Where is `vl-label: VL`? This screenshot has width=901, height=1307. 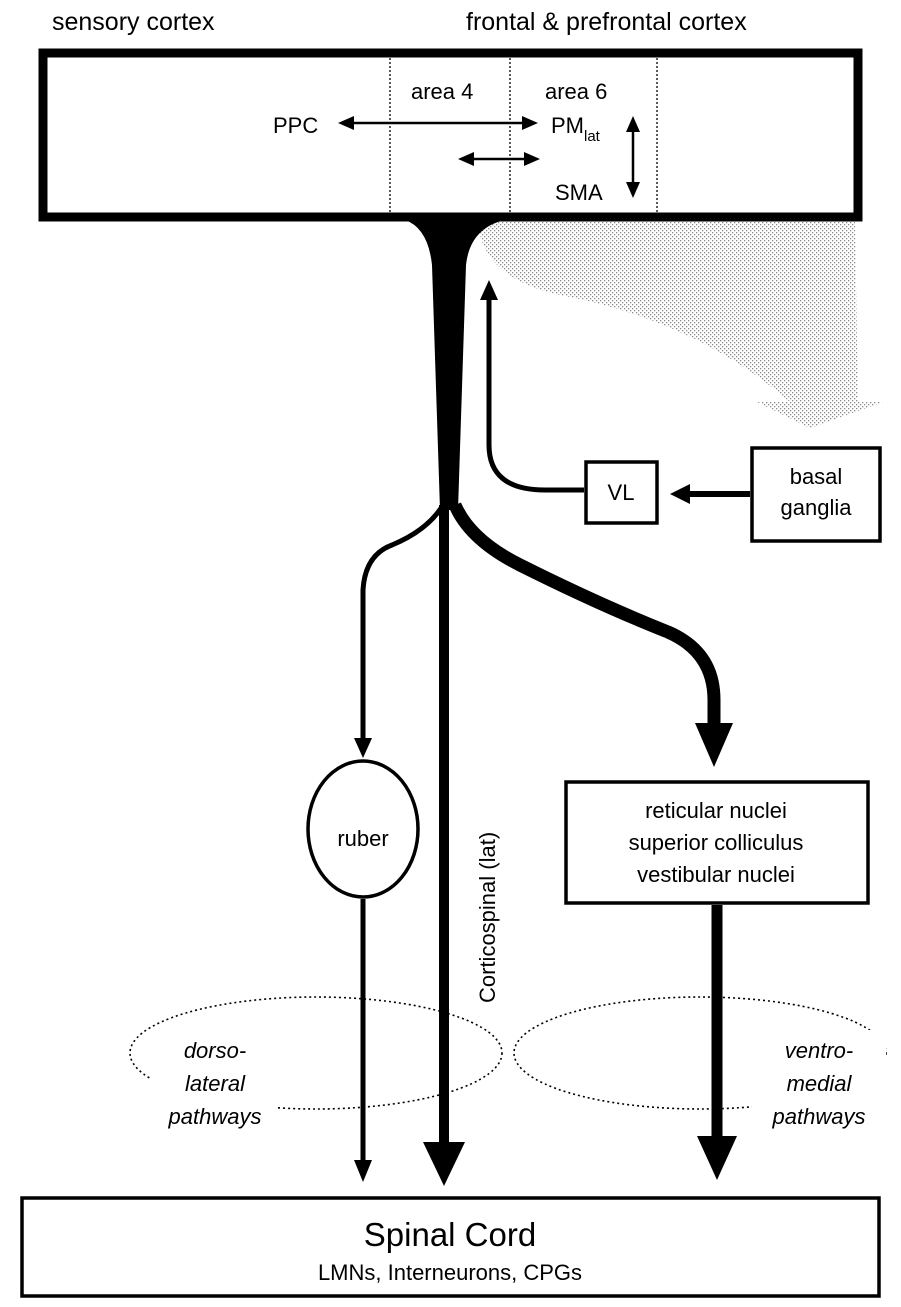 vl-label: VL is located at coordinates (621, 492).